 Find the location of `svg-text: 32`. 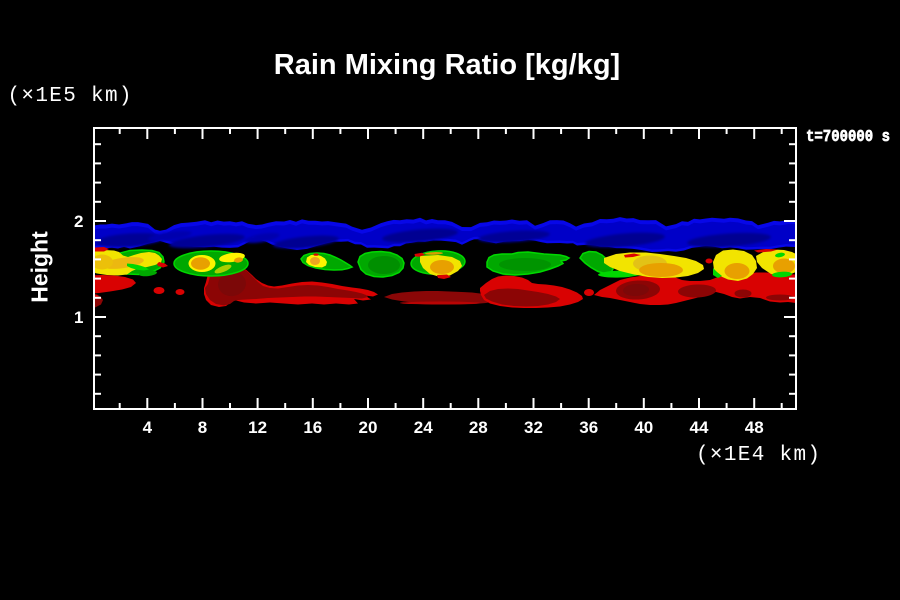

svg-text: 32 is located at coordinates (533, 427).